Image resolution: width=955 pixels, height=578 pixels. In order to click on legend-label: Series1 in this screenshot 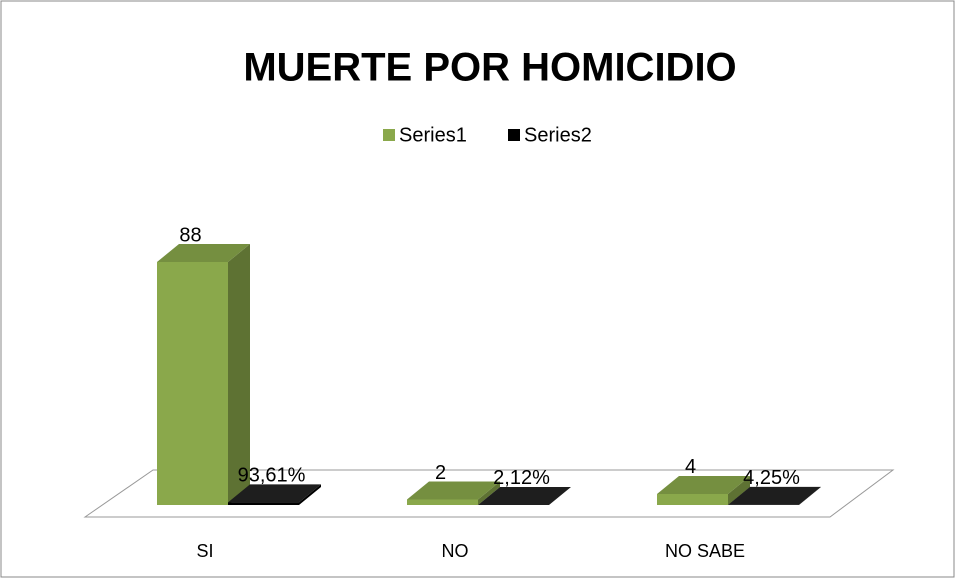, I will do `click(433, 135)`.